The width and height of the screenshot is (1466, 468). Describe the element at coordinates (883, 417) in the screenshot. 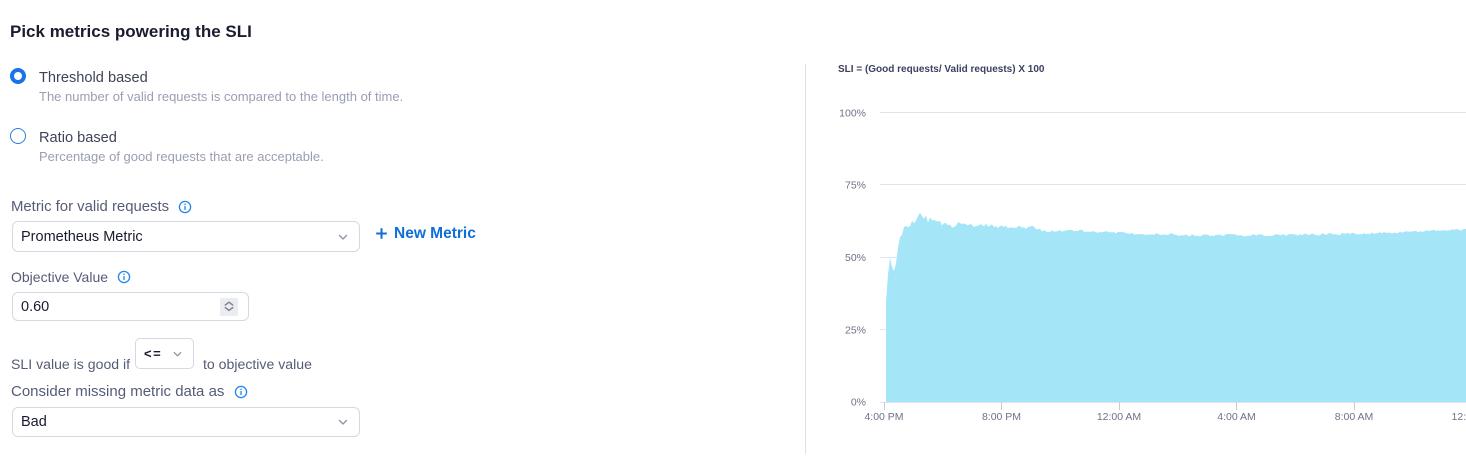

I see `svg-text: 4:00 PM` at that location.